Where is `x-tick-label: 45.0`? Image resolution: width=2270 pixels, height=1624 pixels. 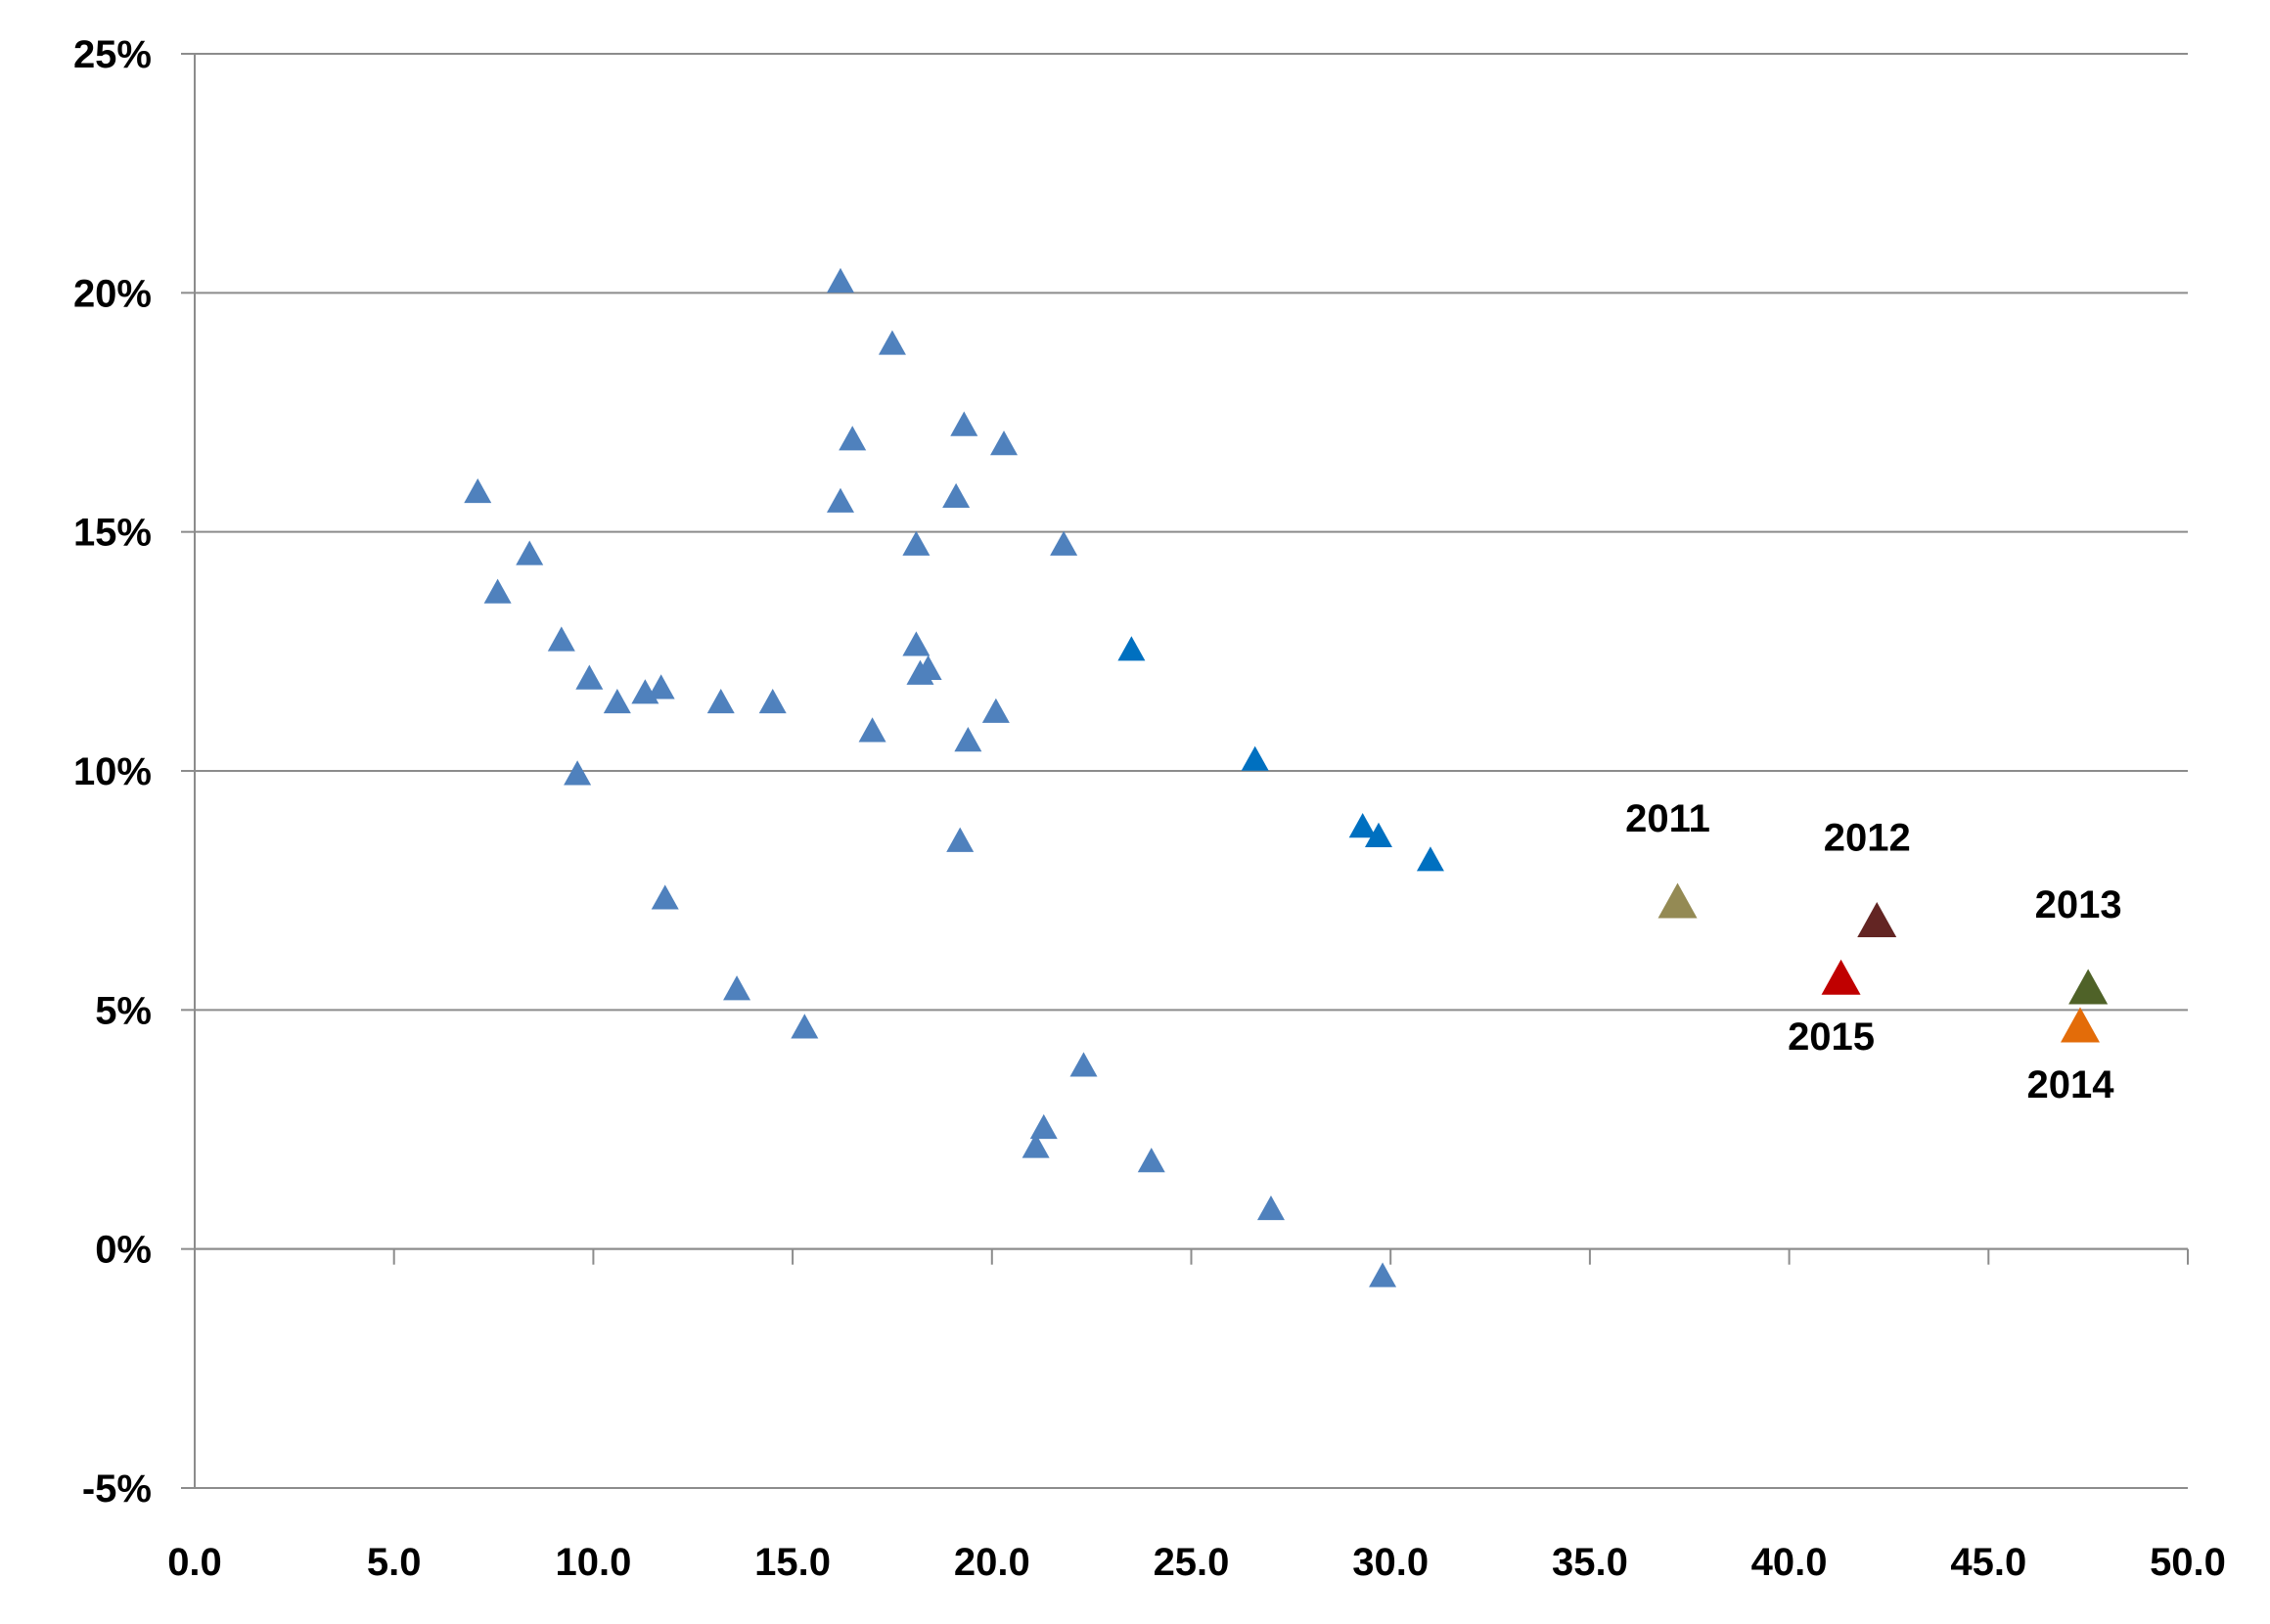
x-tick-label: 45.0 is located at coordinates (1988, 1562).